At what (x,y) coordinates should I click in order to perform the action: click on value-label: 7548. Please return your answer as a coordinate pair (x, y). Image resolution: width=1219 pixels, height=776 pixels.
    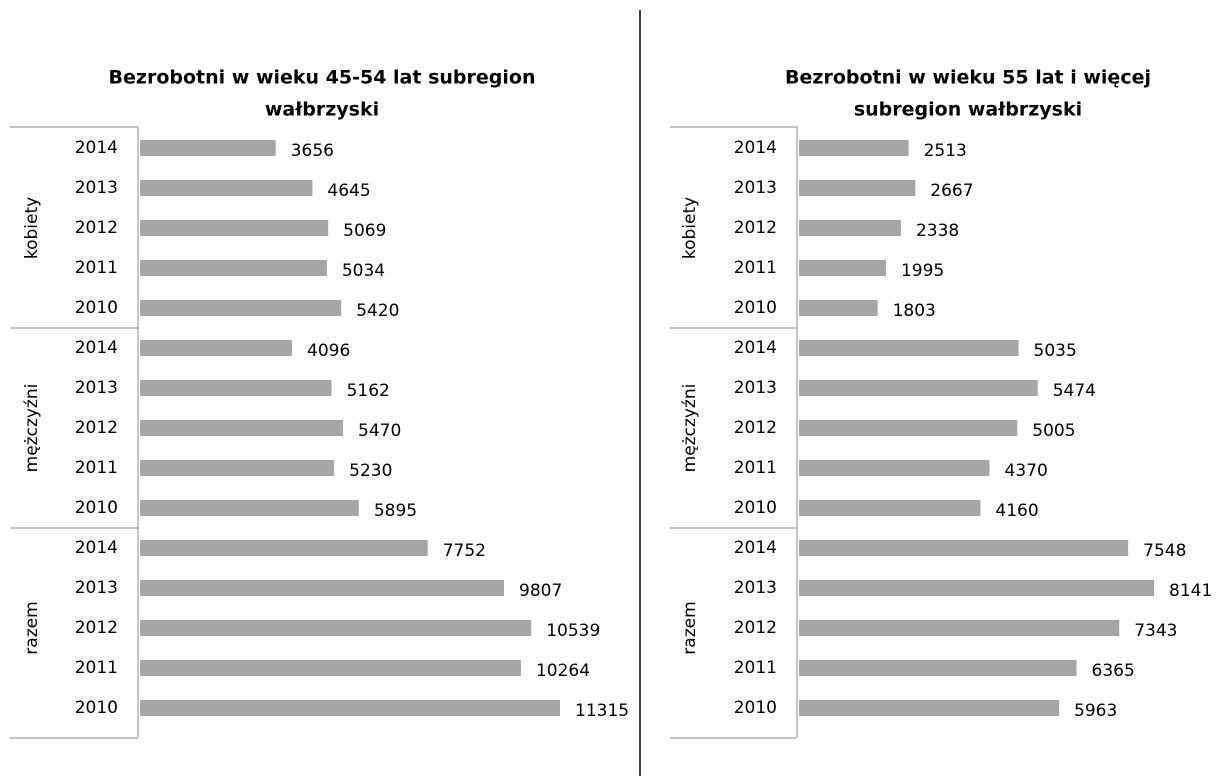
    Looking at the image, I should click on (1164, 551).